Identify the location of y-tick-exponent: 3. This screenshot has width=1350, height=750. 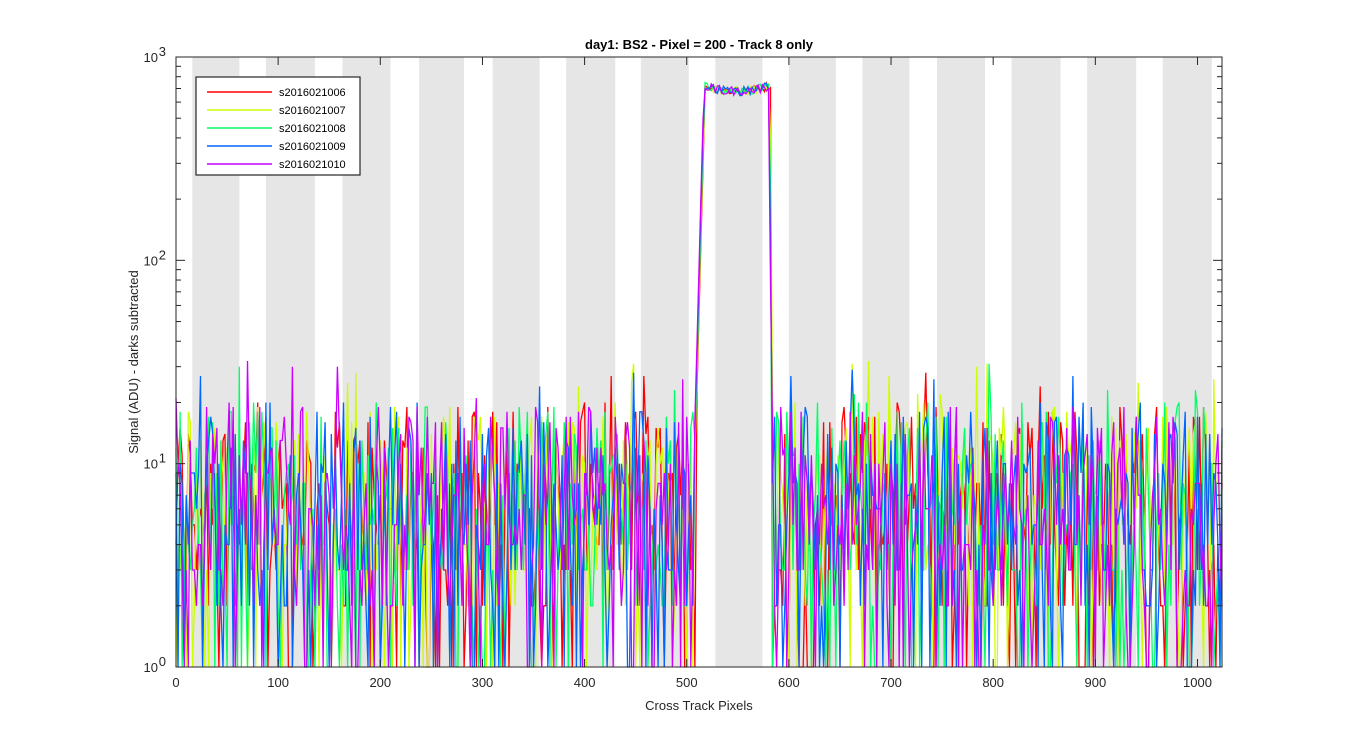
(162, 51).